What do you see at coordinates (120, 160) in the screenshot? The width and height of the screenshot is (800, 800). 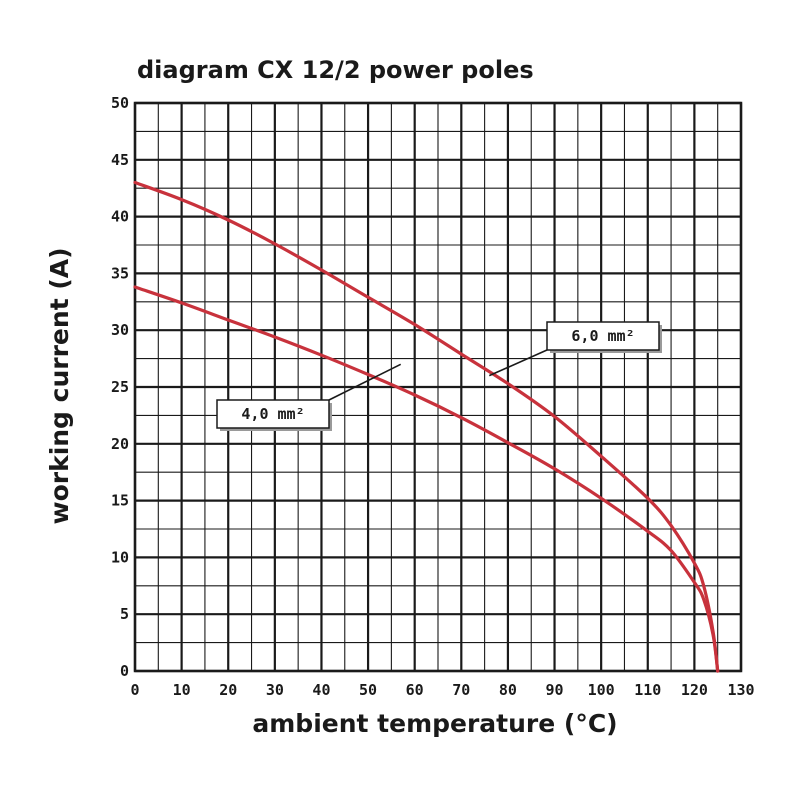 I see `y-tick-label: 45` at bounding box center [120, 160].